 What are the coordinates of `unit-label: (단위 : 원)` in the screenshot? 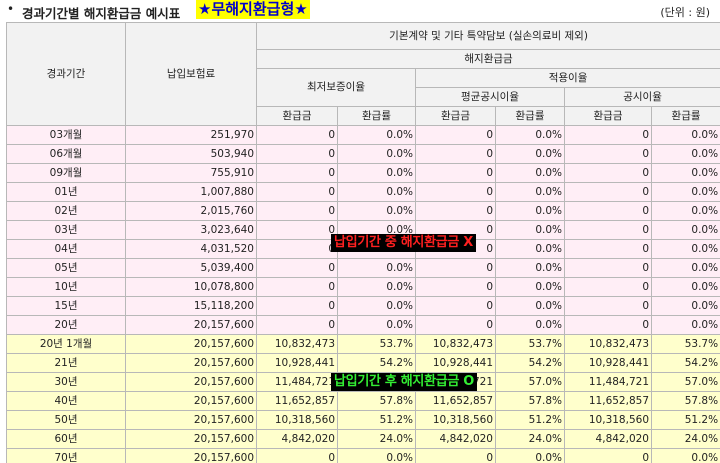 It's located at (685, 12).